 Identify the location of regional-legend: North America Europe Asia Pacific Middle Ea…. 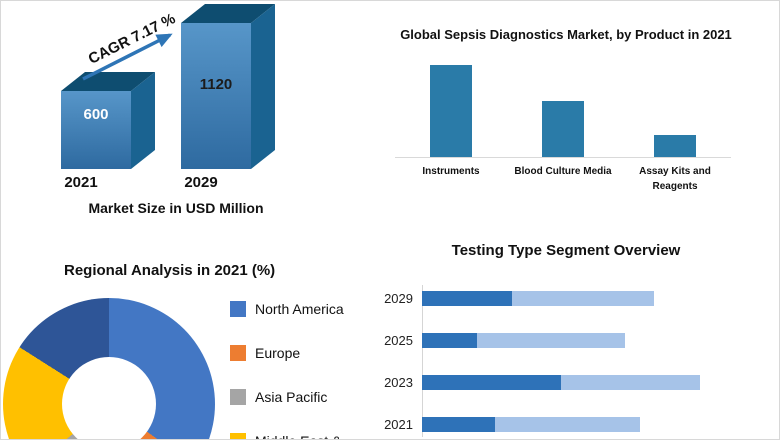
(287, 369).